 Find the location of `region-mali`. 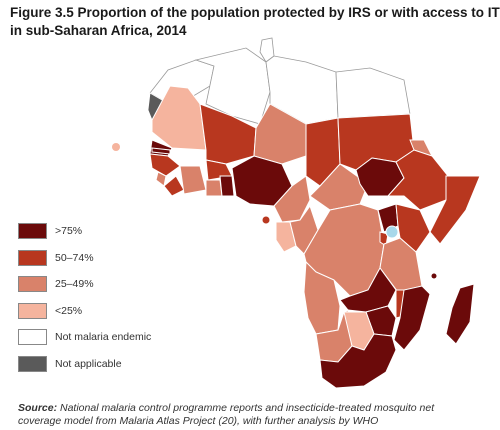

region-mali is located at coordinates (228, 134).